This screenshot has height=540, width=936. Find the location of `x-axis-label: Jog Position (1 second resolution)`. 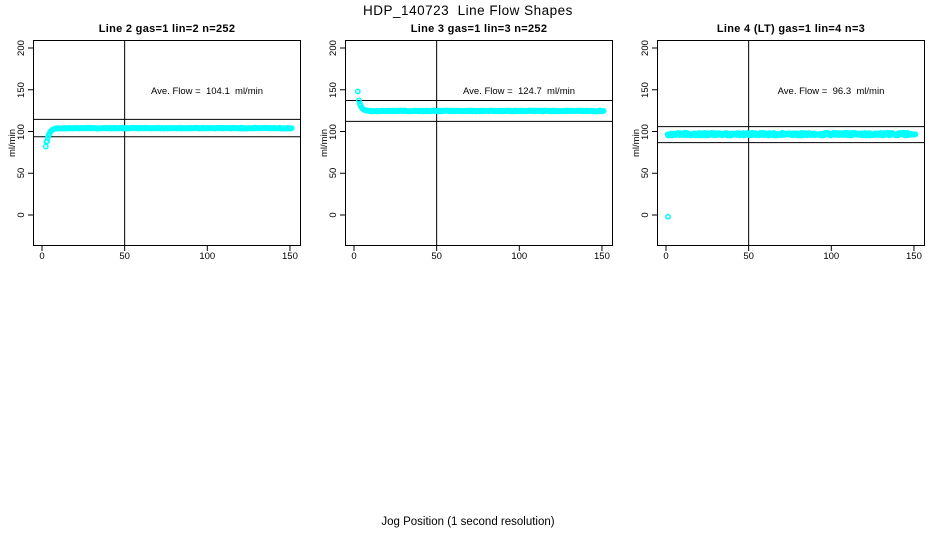

x-axis-label: Jog Position (1 second resolution) is located at coordinates (468, 522).